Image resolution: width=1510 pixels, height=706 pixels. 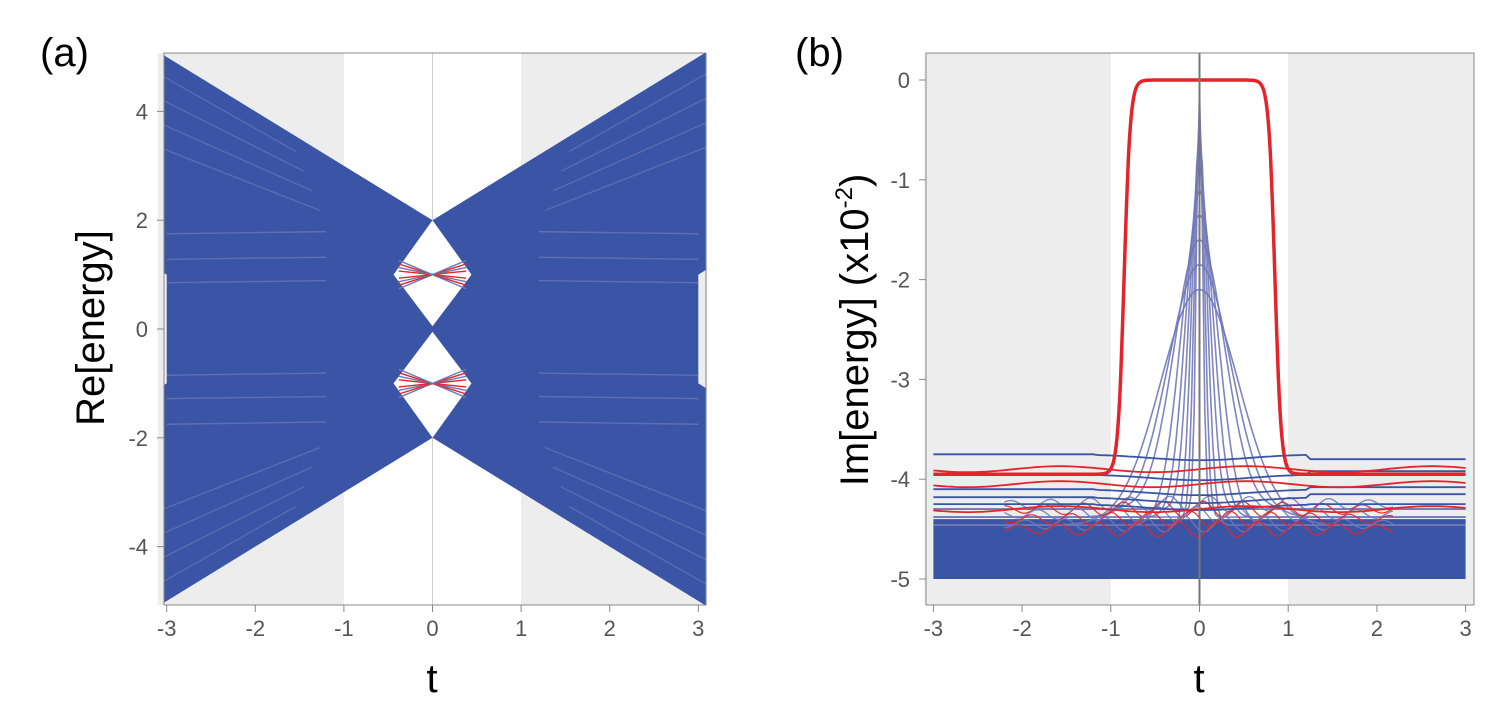 I want to click on panel-b-y-axis-label-exponent: -2, so click(x=844, y=197).